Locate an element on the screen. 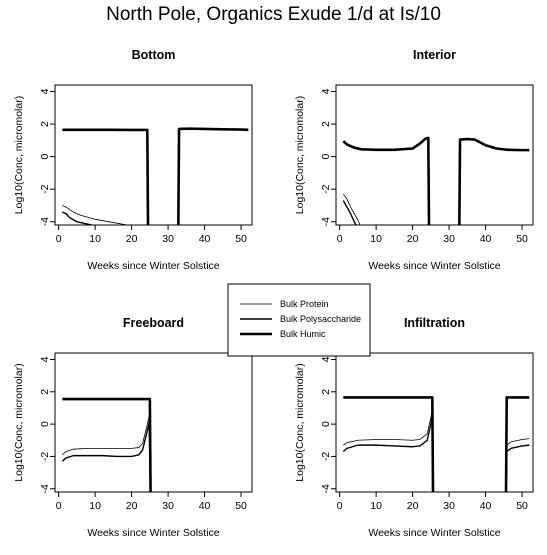 The height and width of the screenshot is (555, 547). panel-title: Interior is located at coordinates (434, 55).